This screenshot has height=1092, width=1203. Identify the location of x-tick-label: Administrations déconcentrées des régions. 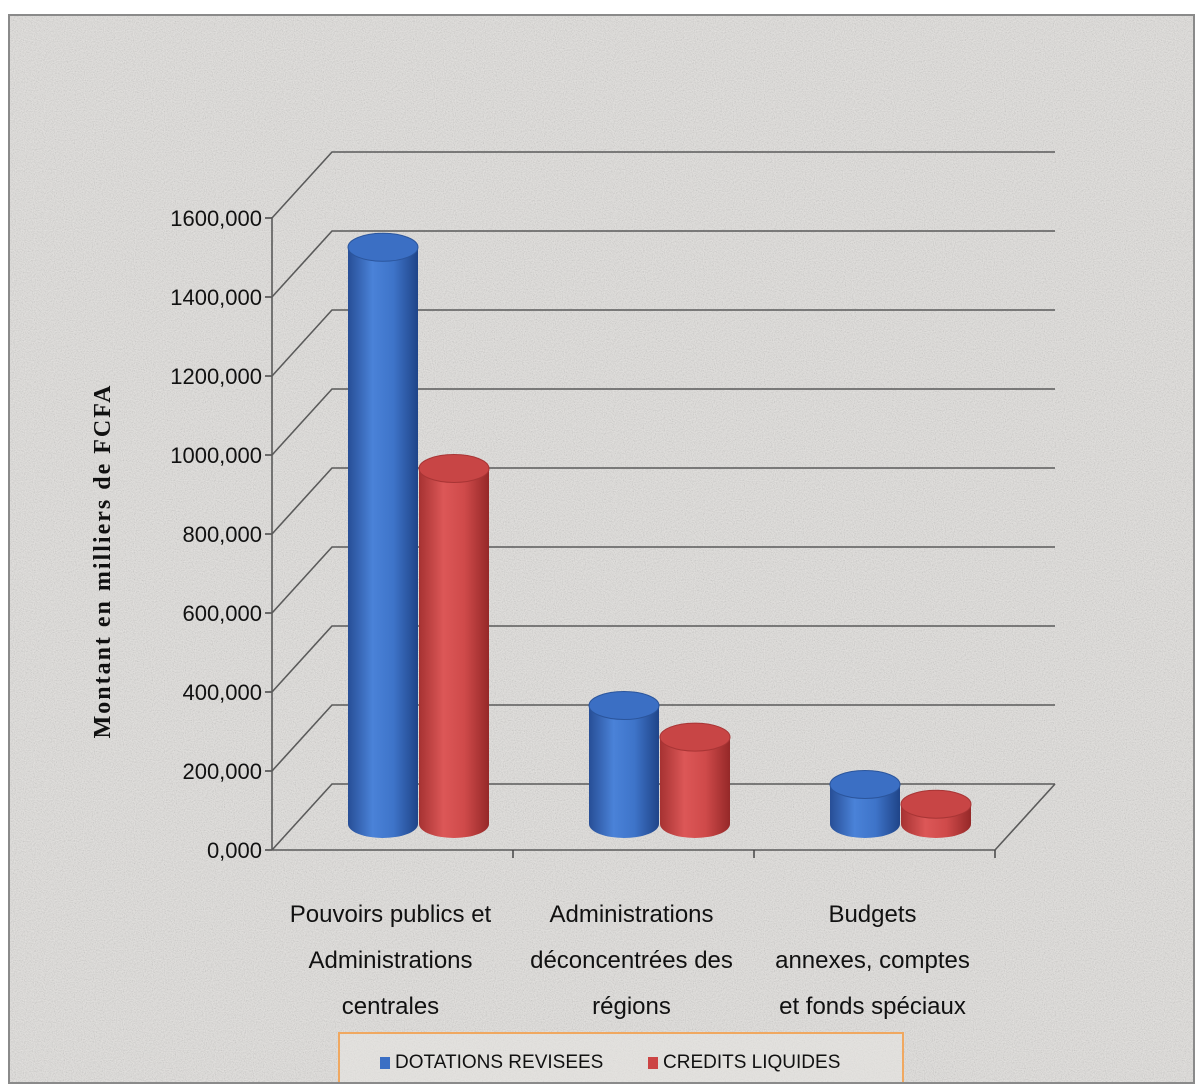
(631, 960).